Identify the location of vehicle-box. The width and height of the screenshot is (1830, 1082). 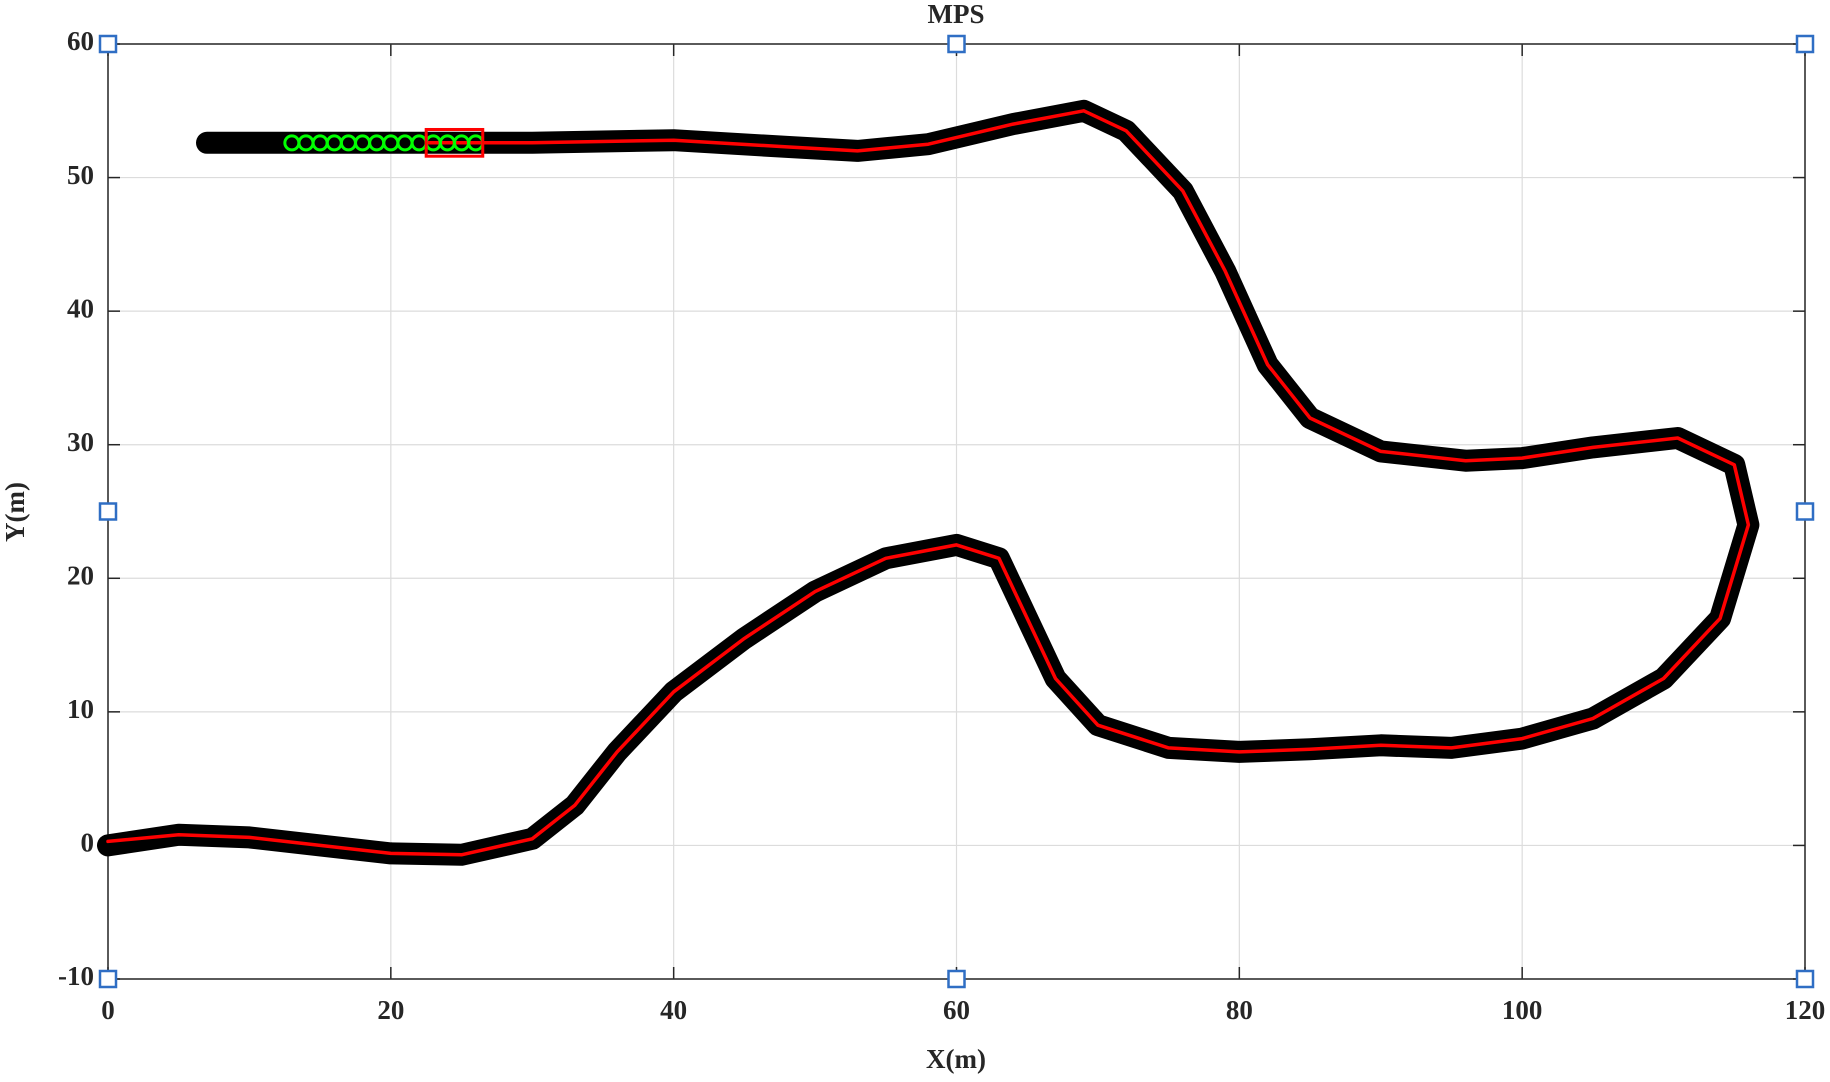
(454, 142).